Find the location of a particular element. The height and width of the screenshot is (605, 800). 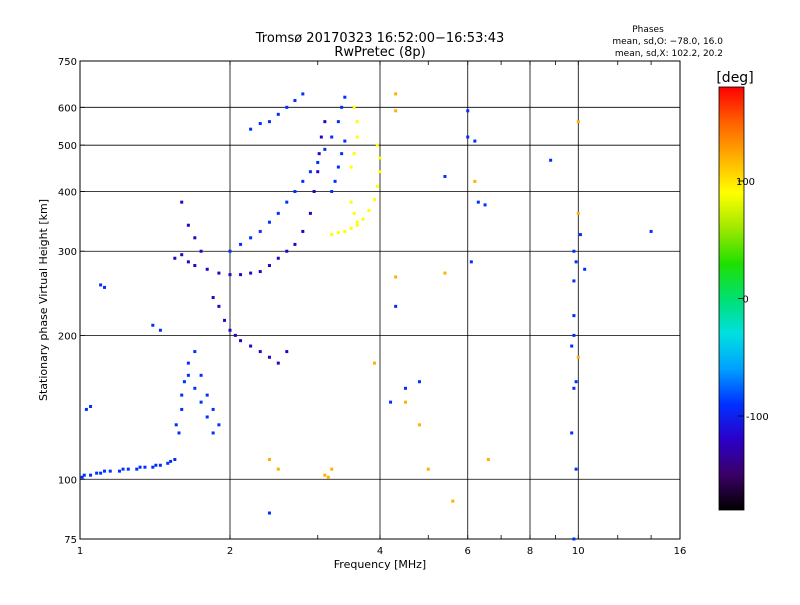

x-tick-label: 4 is located at coordinates (380, 551).